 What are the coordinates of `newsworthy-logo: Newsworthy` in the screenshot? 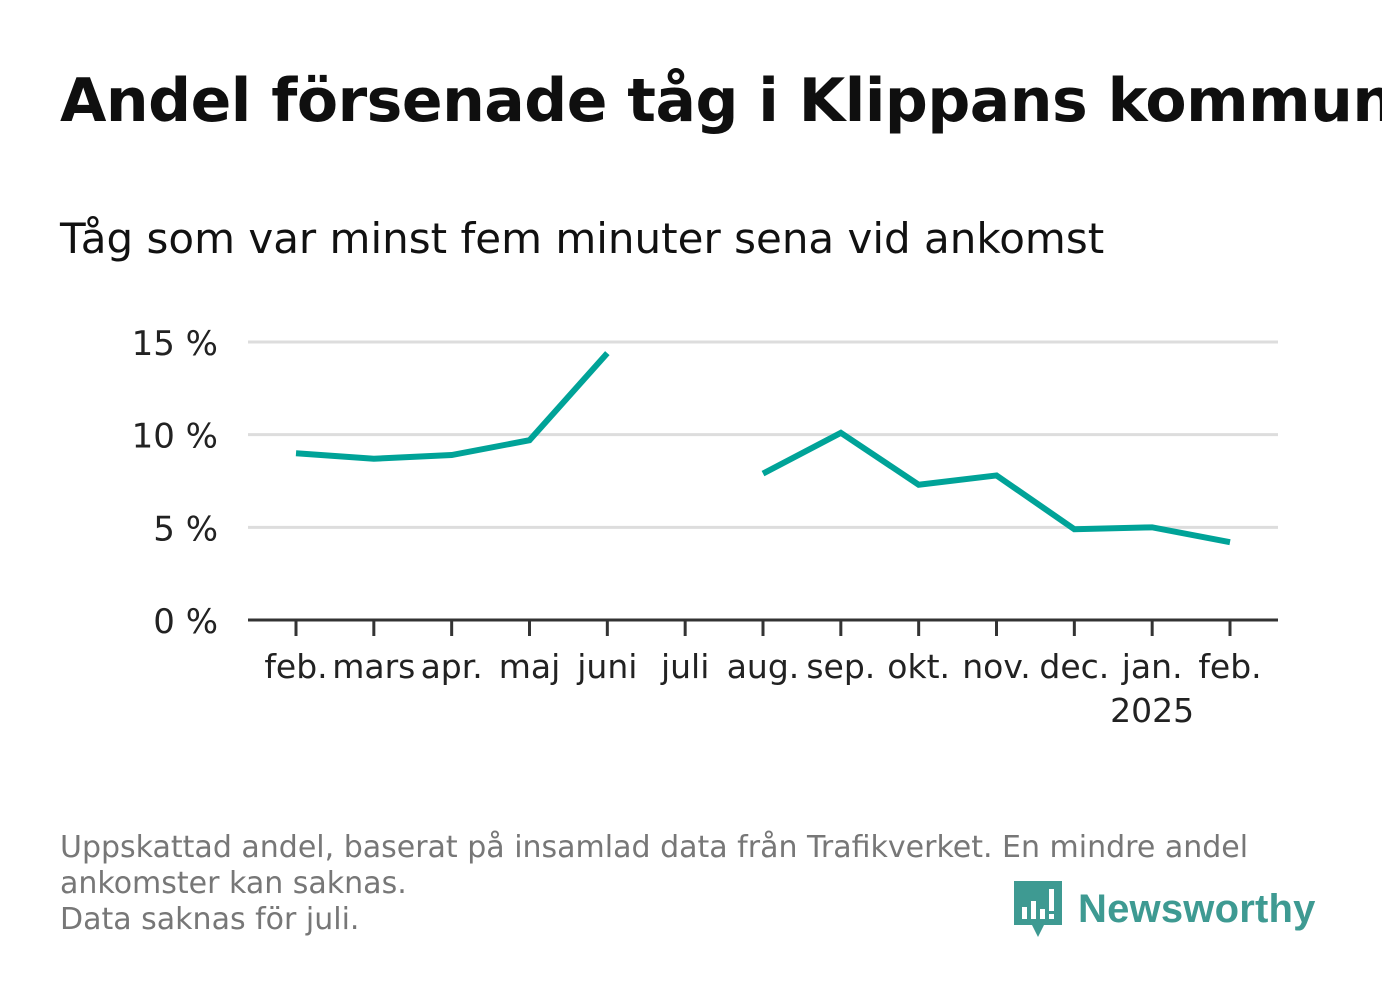 It's located at (1164, 909).